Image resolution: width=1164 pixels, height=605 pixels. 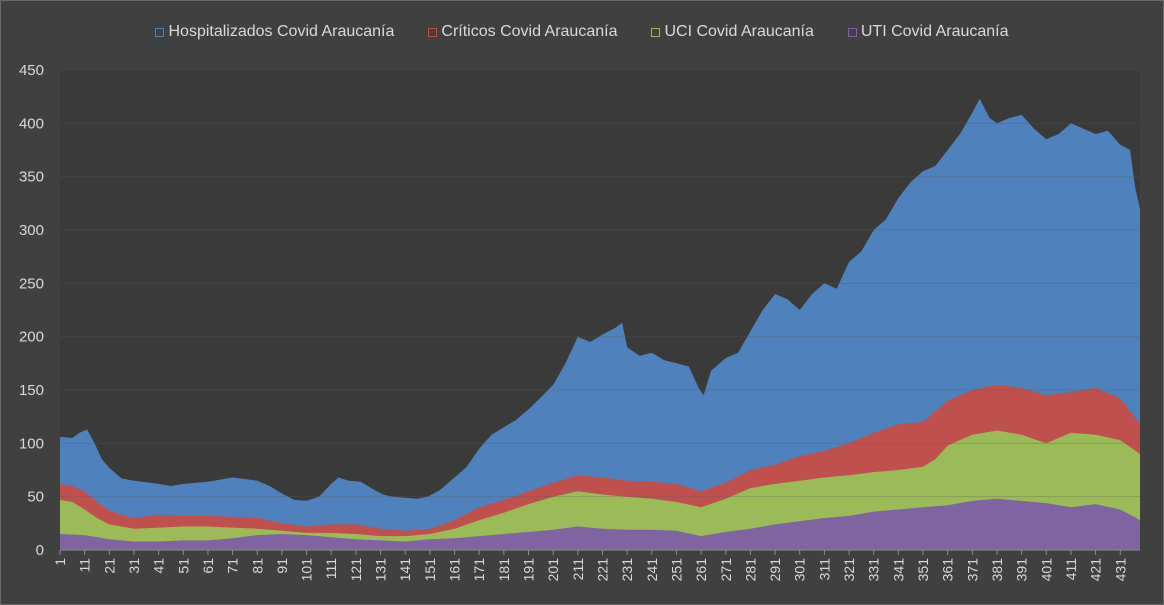 I want to click on x-tick-label: 361, so click(x=948, y=570).